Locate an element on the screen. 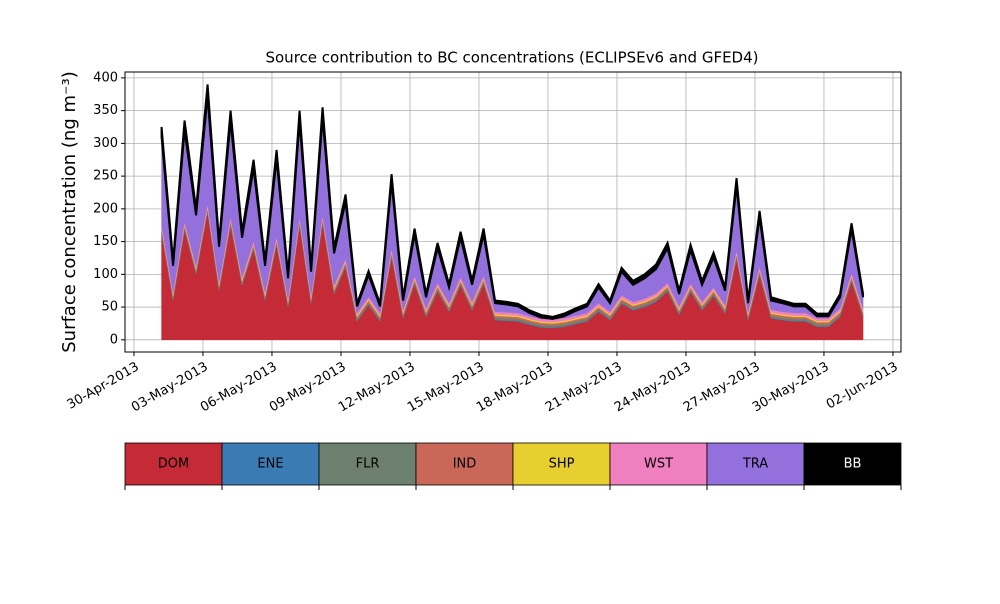 The height and width of the screenshot is (604, 1000). legend-label: BB is located at coordinates (853, 464).